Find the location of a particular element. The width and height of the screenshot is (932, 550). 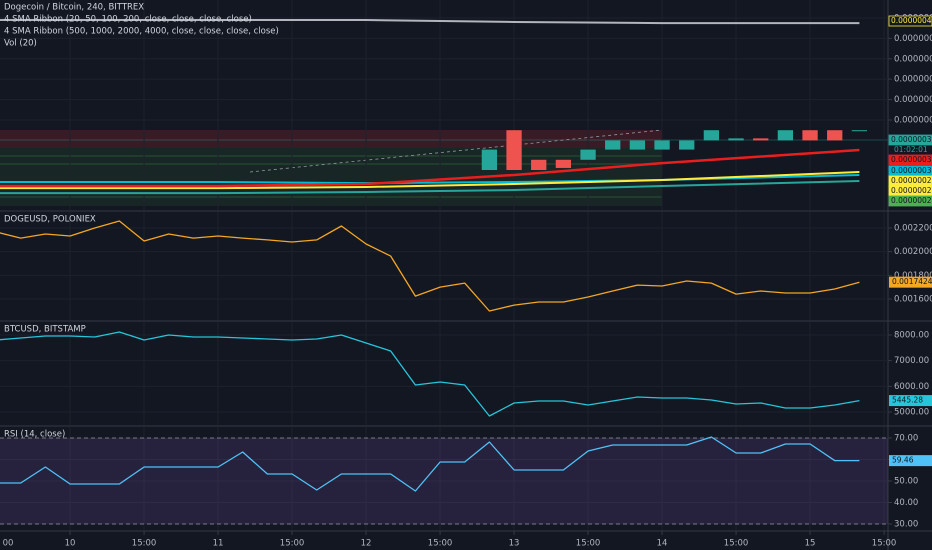

zone-green is located at coordinates (331, 177).